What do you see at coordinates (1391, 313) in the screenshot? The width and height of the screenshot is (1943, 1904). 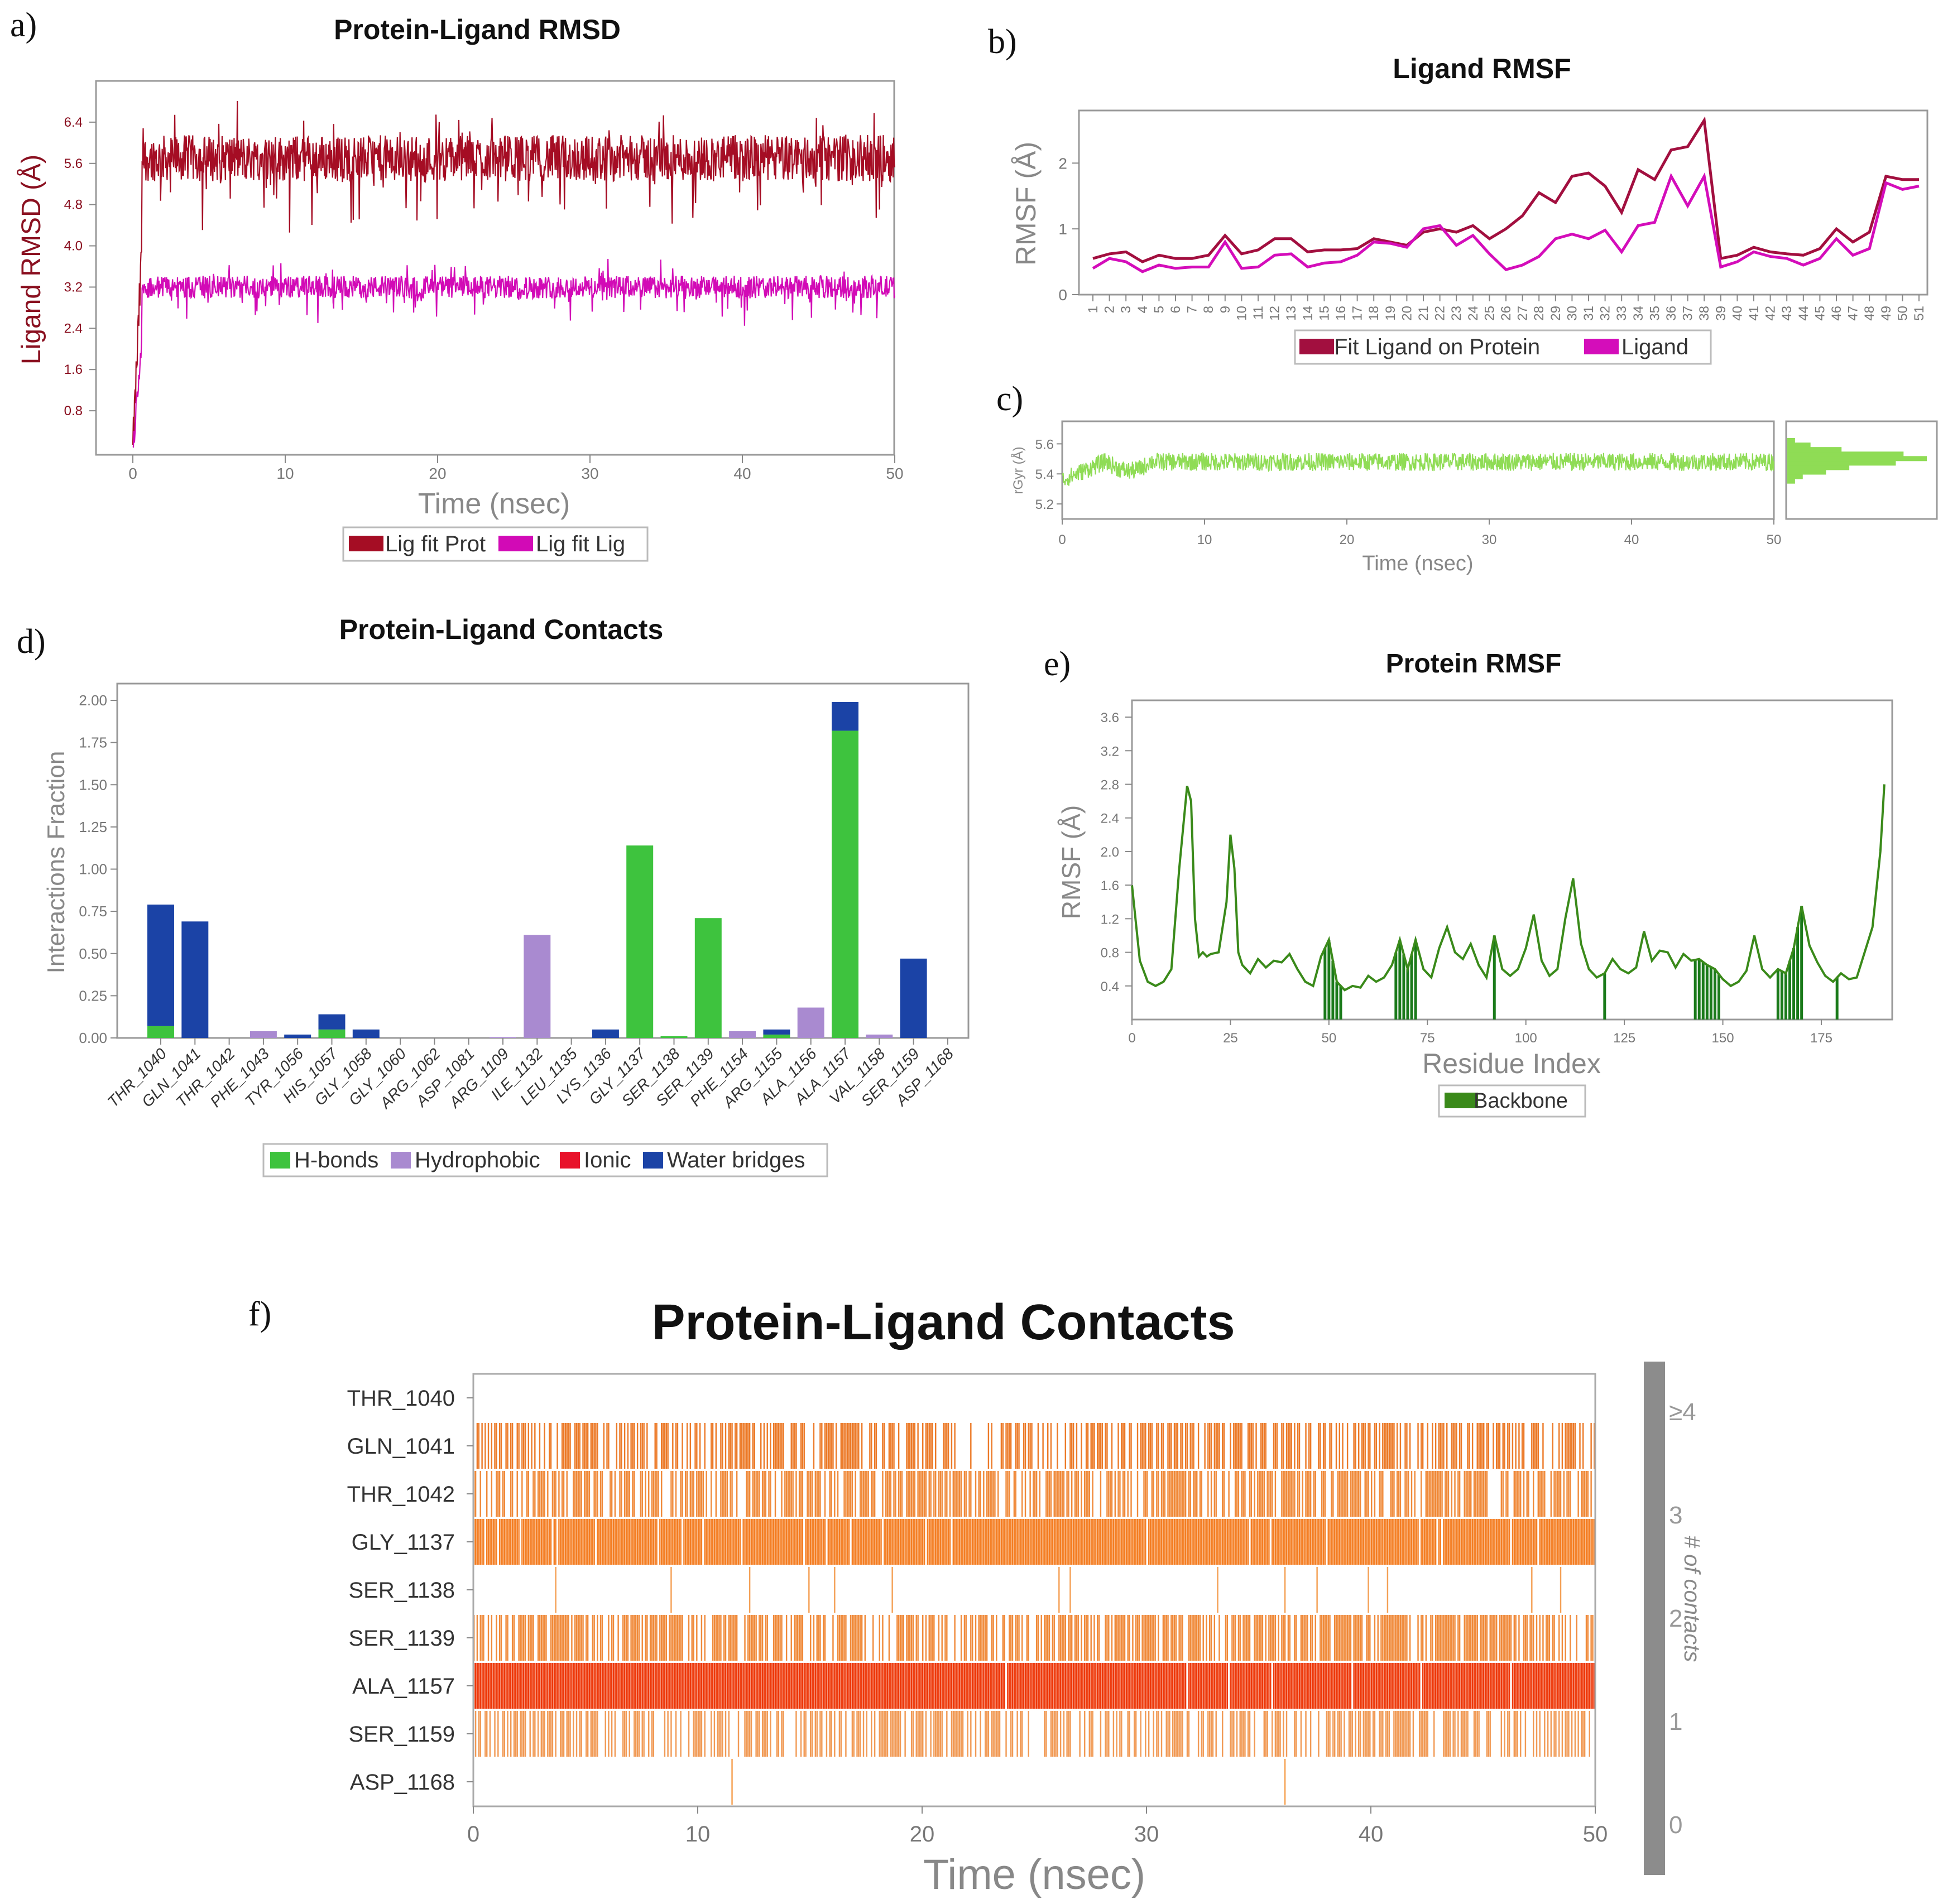 I see `chart-b-xtick-label-18: 19` at bounding box center [1391, 313].